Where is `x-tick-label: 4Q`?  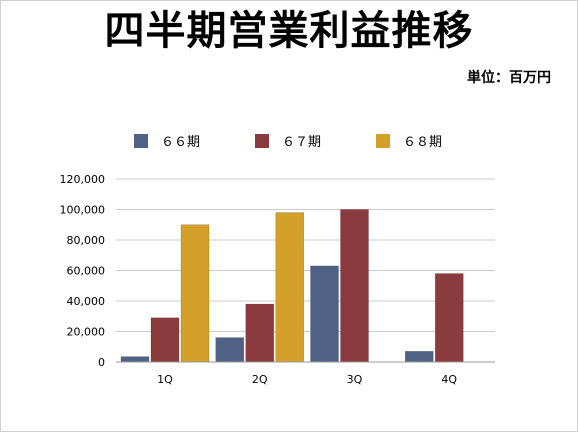
x-tick-label: 4Q is located at coordinates (449, 379).